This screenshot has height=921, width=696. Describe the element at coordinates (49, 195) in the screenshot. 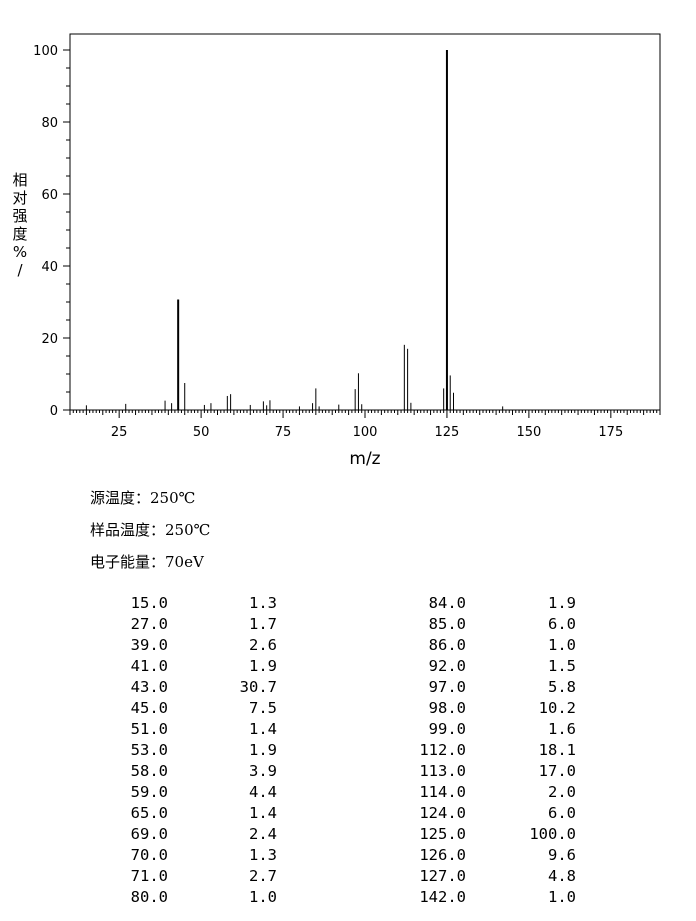

I see `y-tick-label: 60` at that location.